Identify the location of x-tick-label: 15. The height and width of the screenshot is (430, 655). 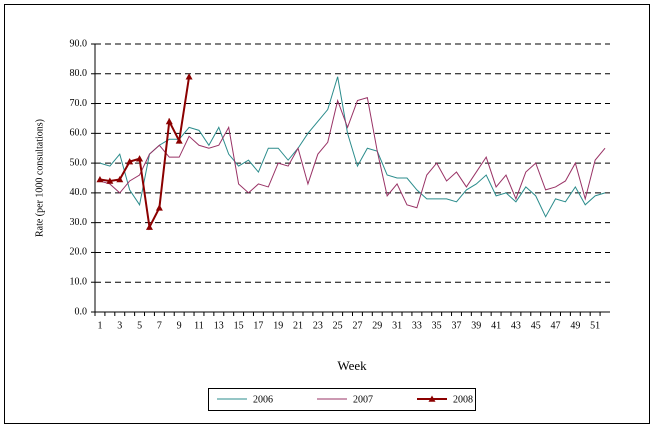
(239, 325).